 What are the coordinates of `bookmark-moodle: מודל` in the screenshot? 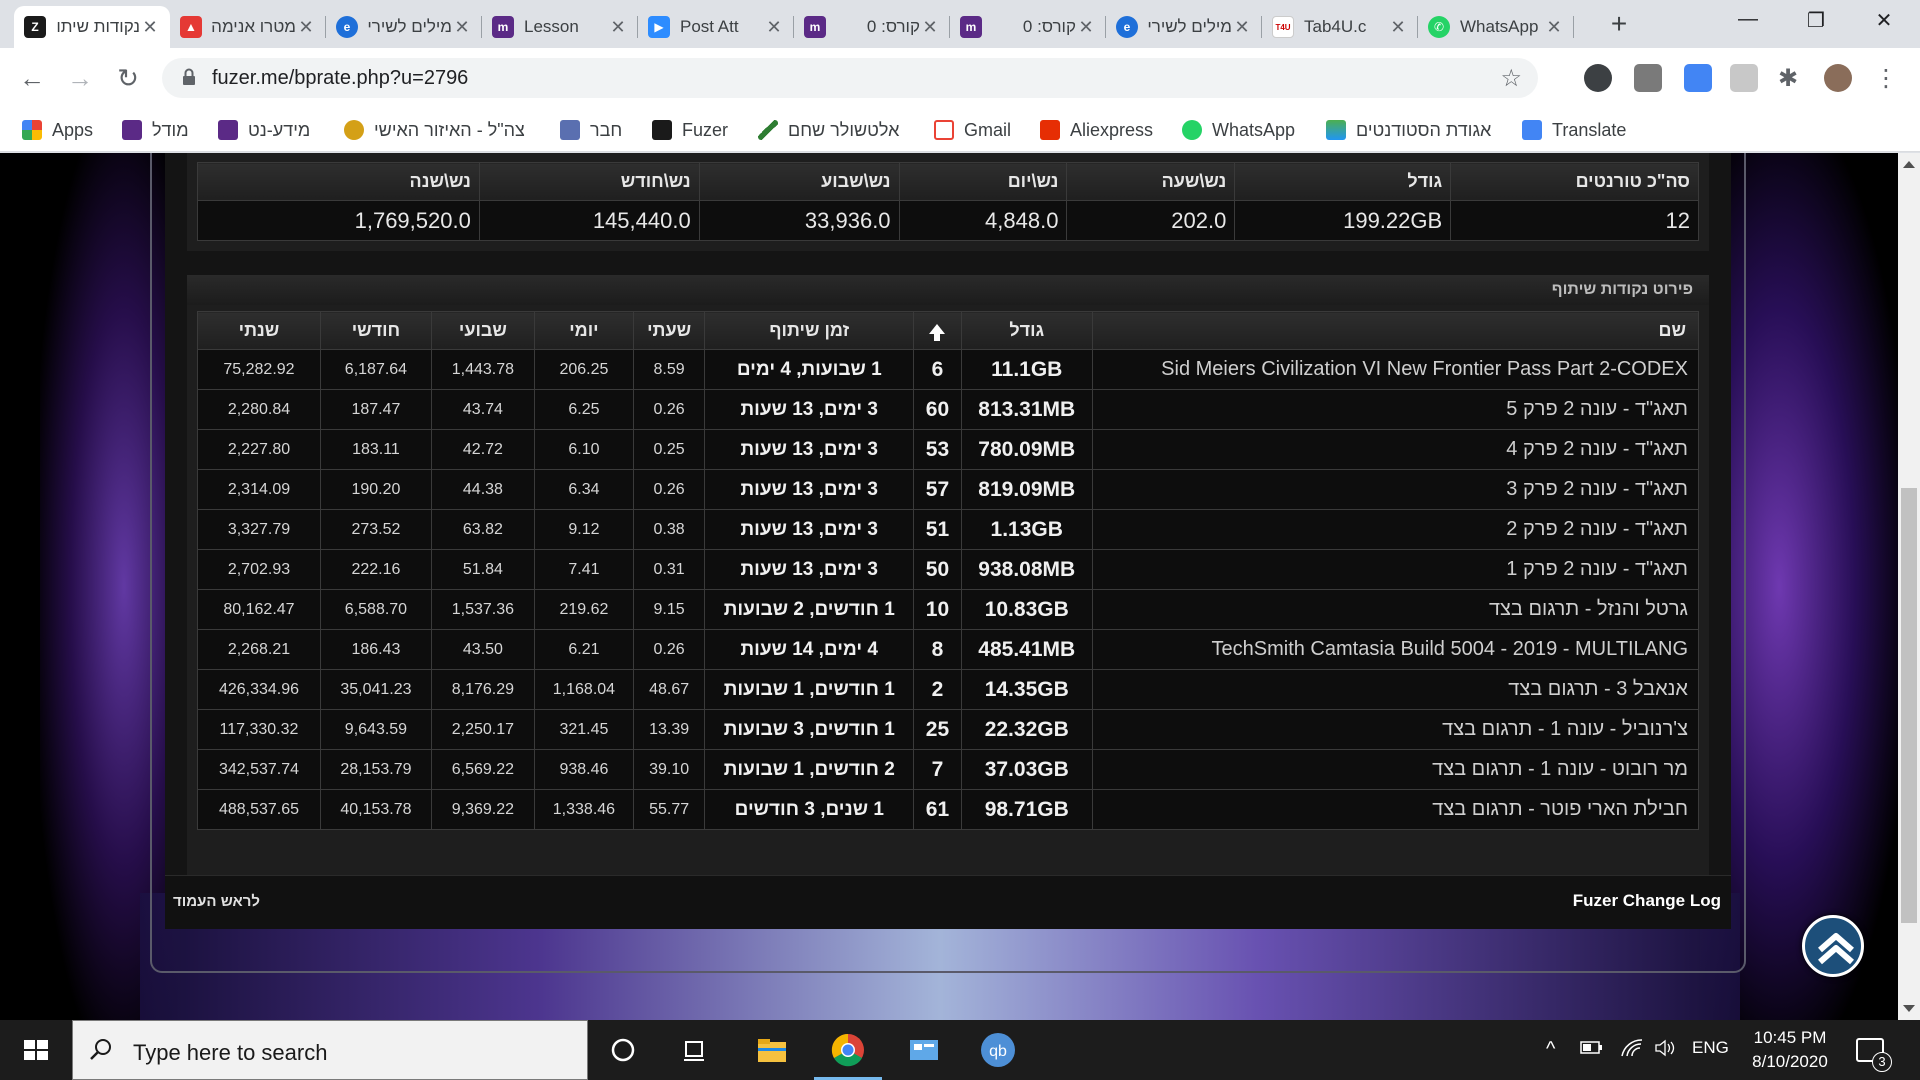 It's located at (155, 130).